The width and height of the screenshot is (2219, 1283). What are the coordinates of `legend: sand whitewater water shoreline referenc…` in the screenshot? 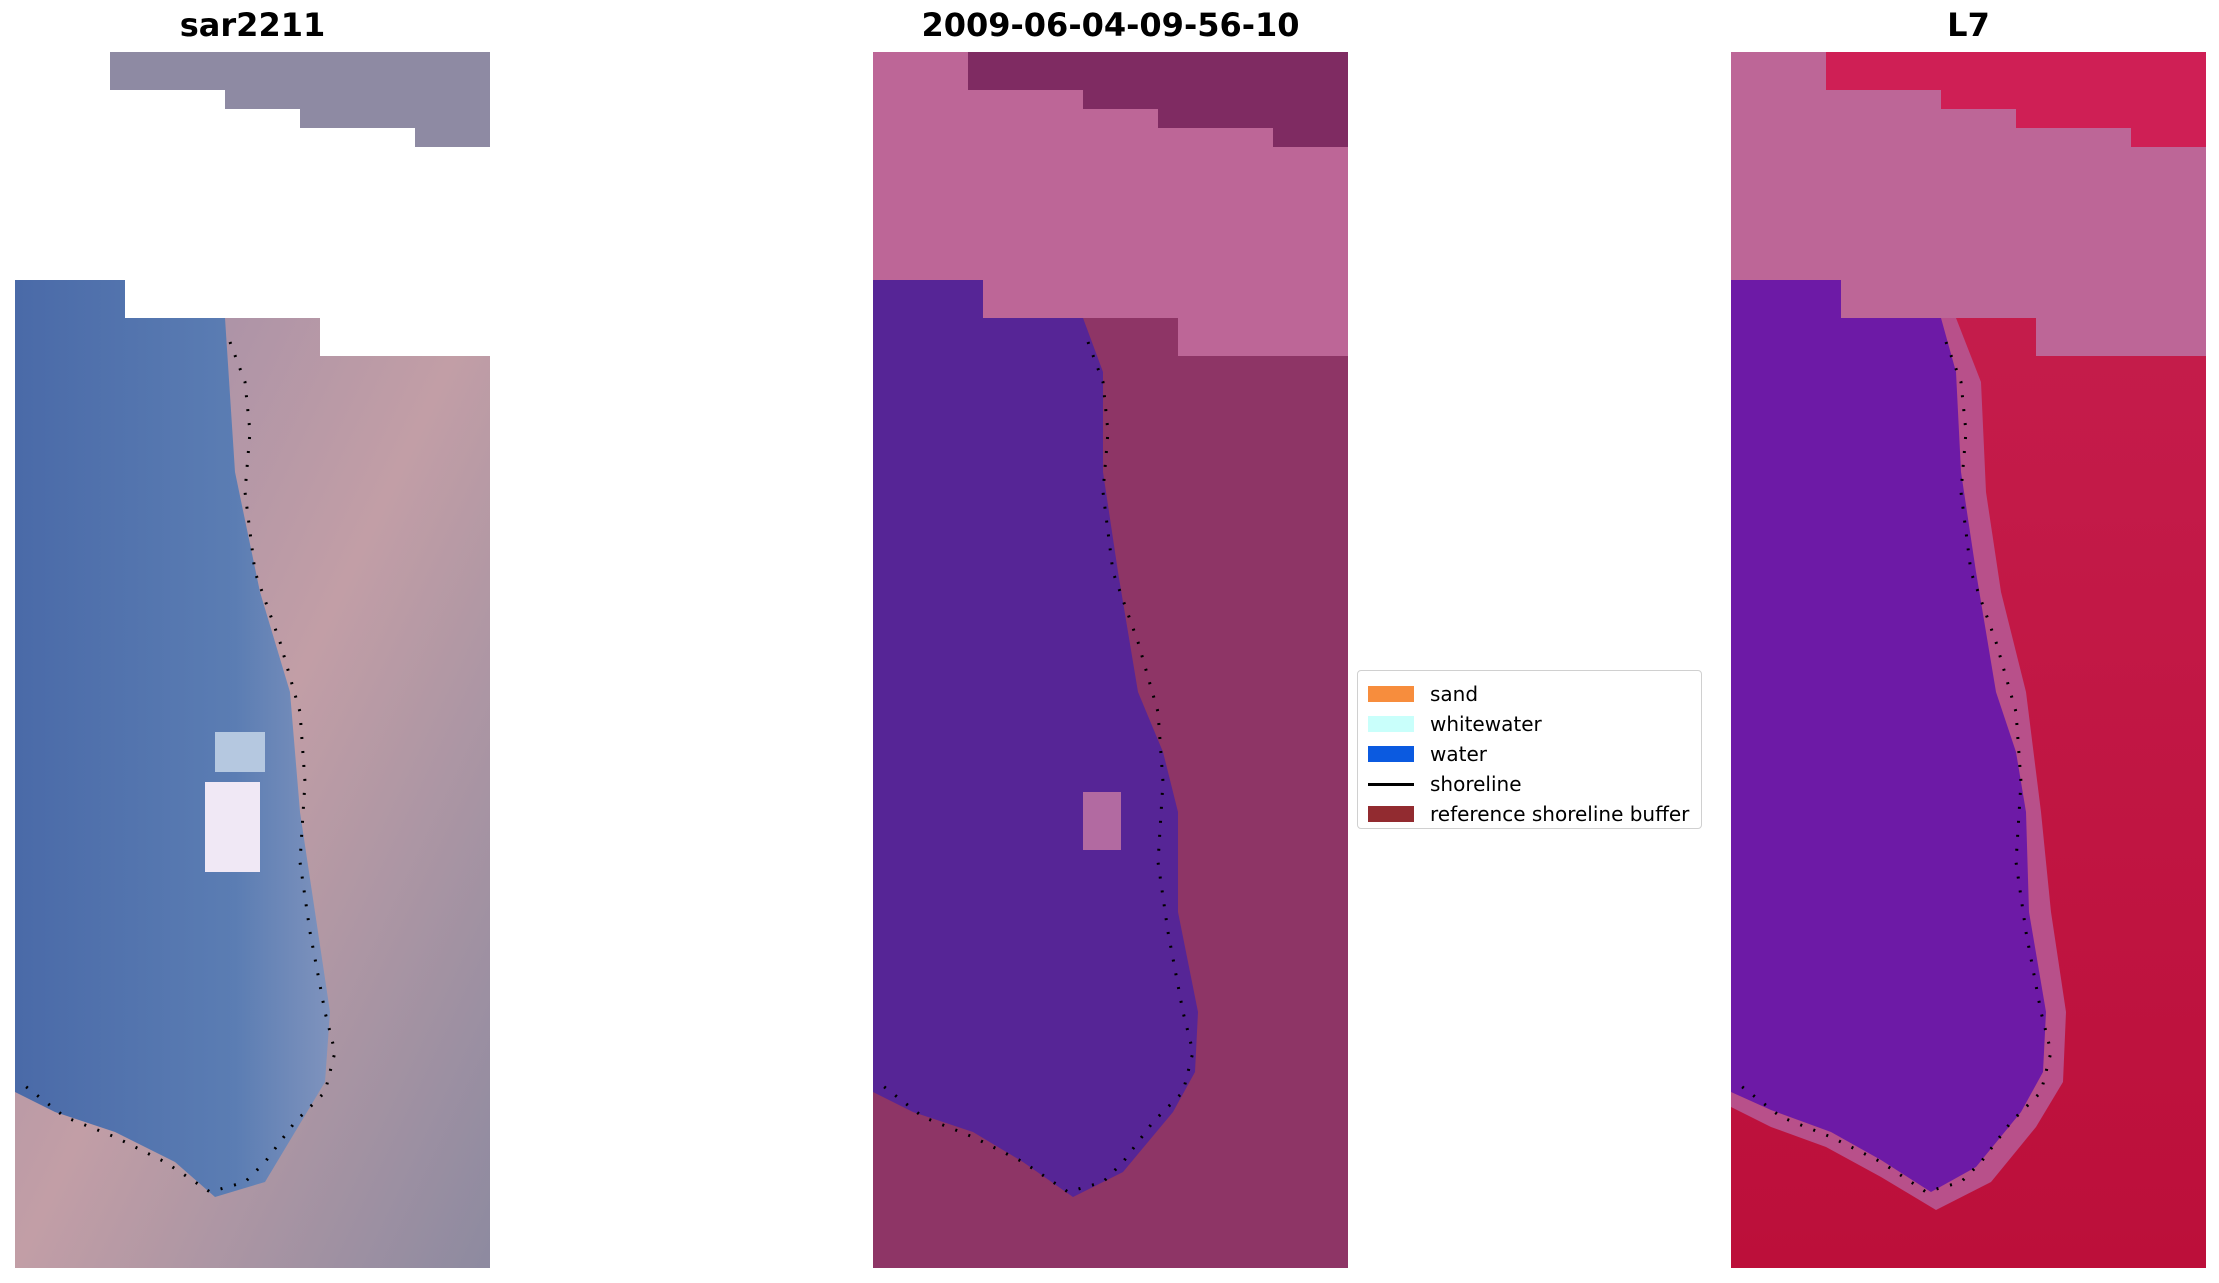 It's located at (1529, 749).